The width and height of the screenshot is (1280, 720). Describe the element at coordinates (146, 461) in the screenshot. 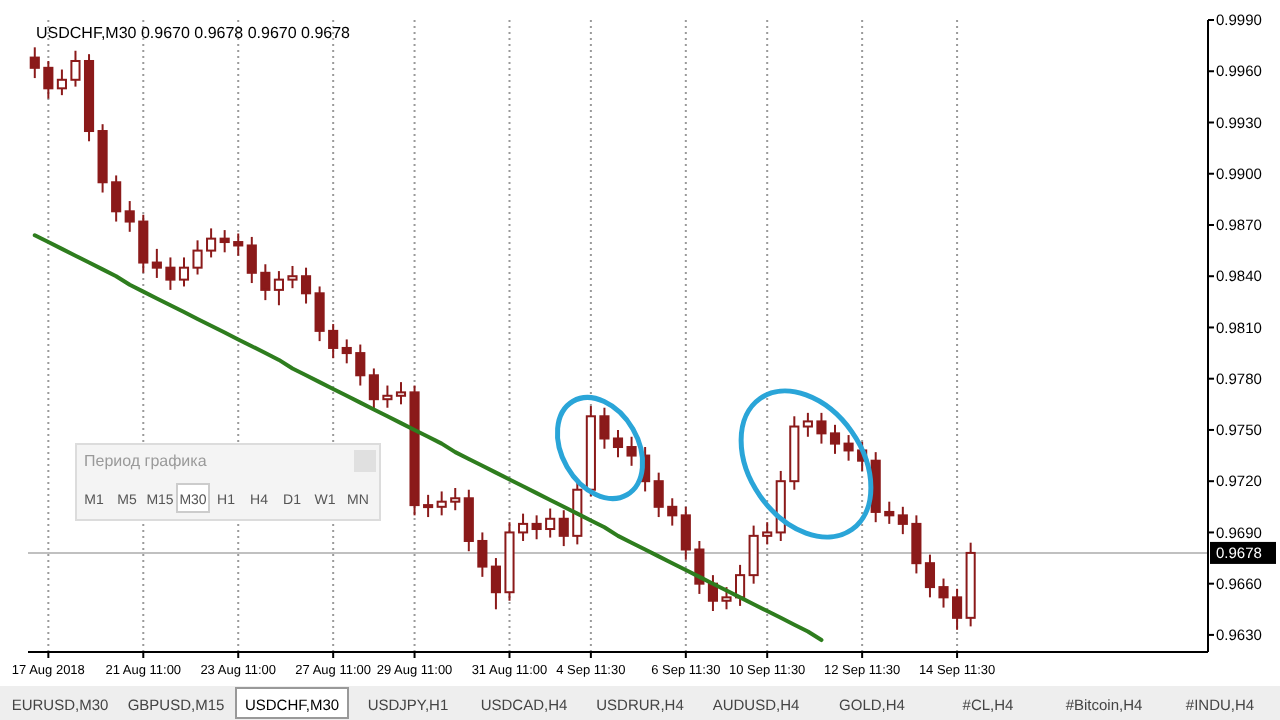

I see `annotation: Период графика` at that location.